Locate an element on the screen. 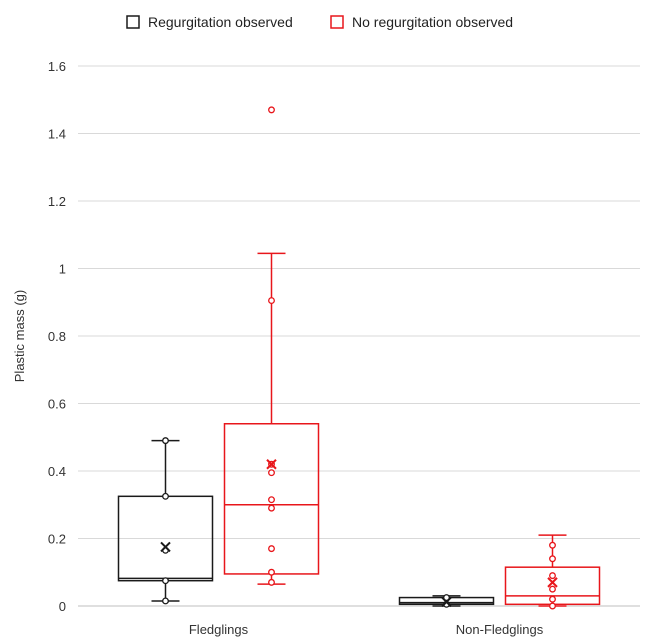  y-tick-label: 1.2 is located at coordinates (57, 201).